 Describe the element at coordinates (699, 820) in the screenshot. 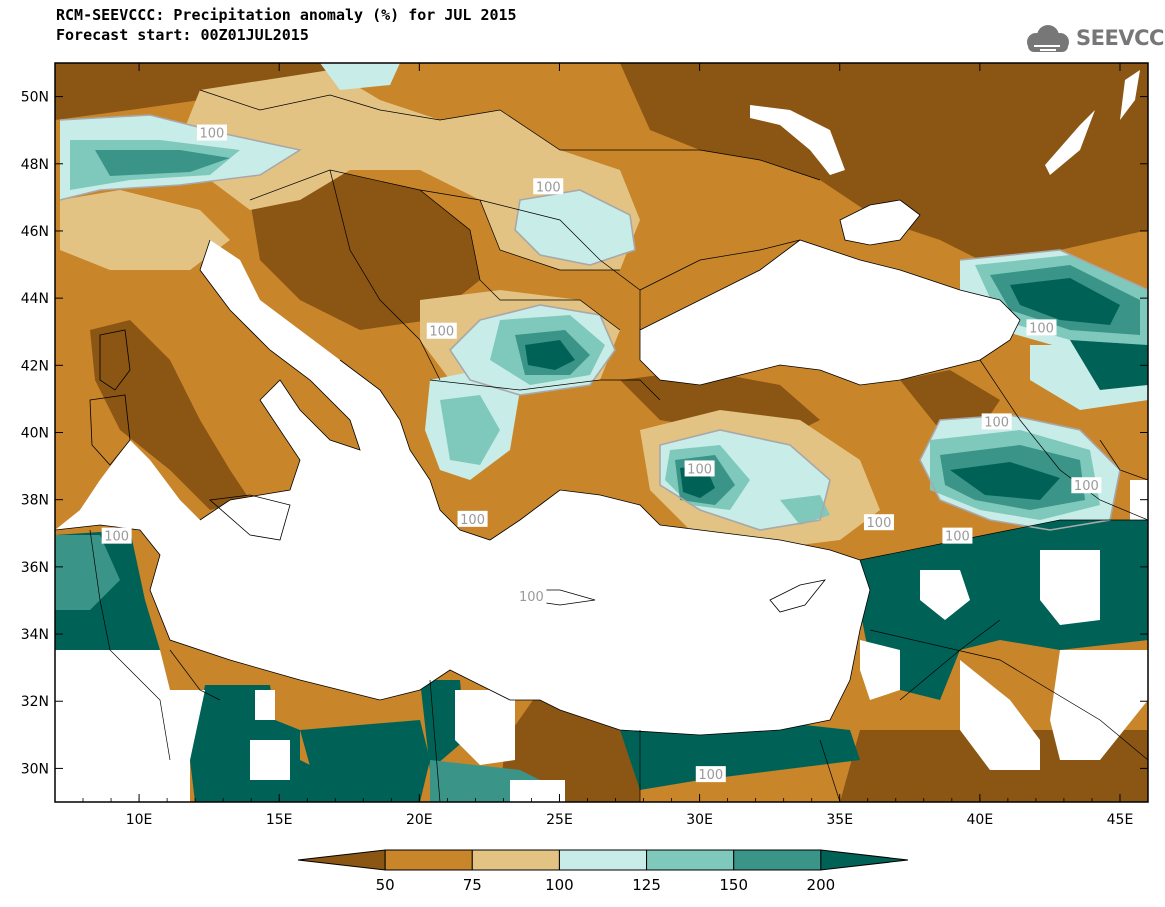

I see `lon-tick-label: 30E` at that location.